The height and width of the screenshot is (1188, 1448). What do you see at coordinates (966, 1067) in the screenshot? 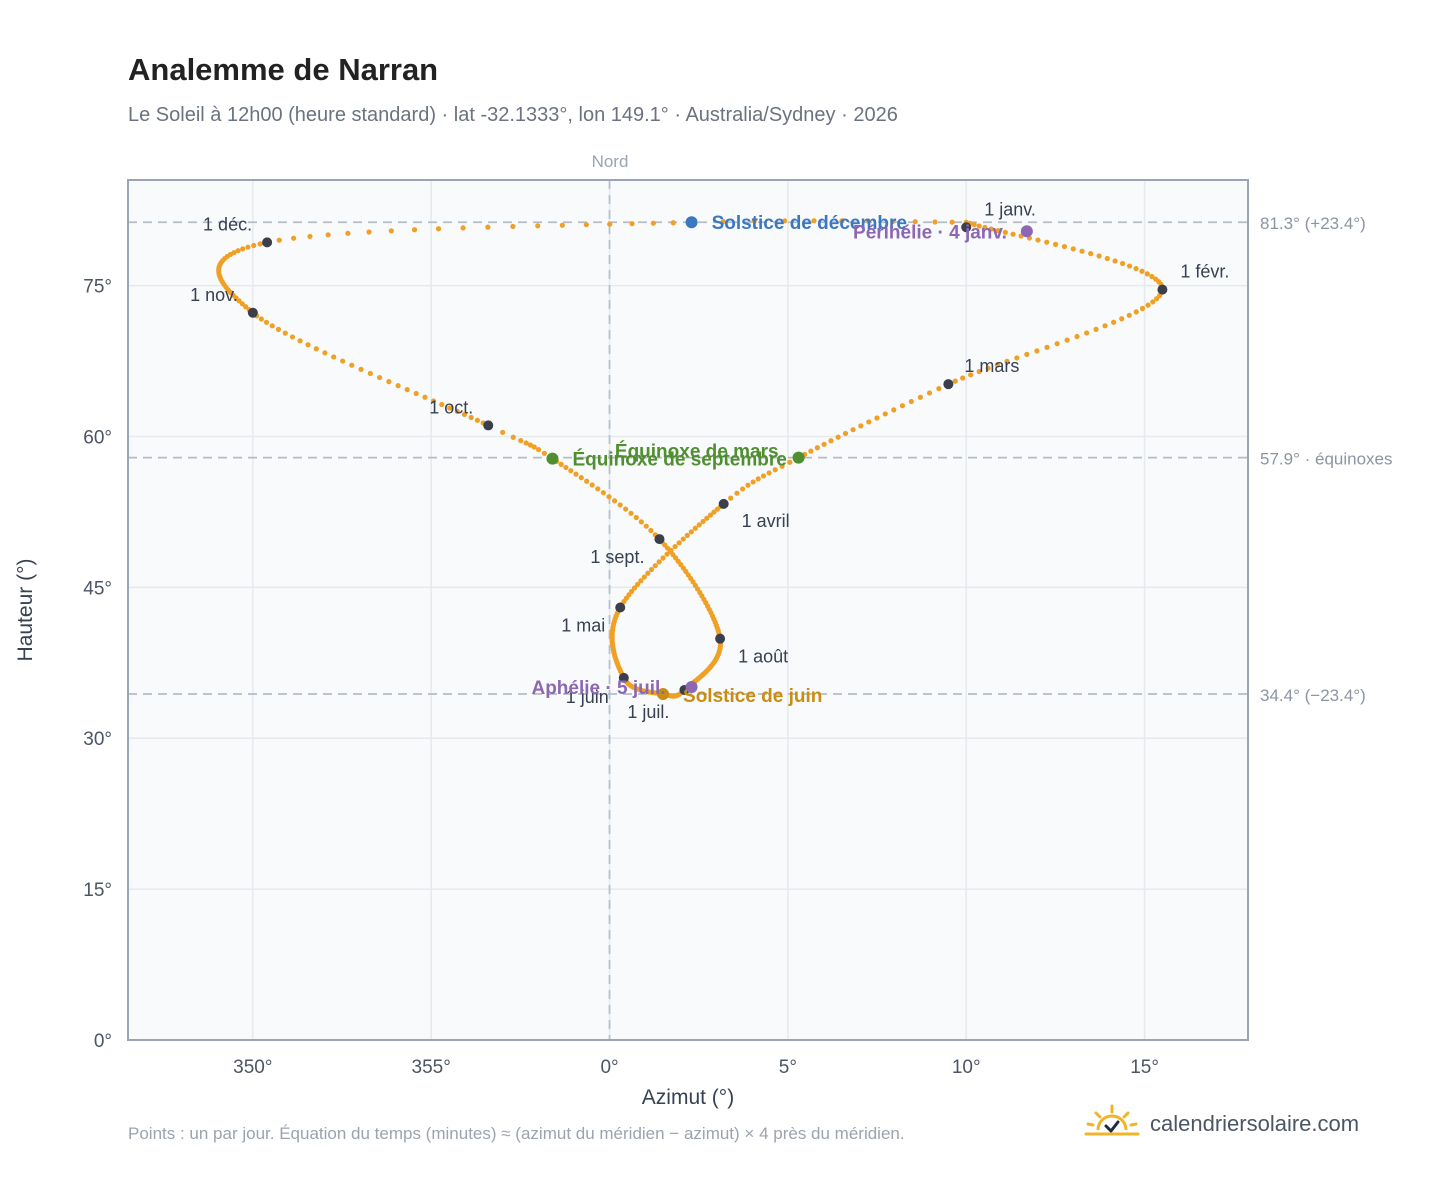
I see `x-tick-label: 10°` at bounding box center [966, 1067].